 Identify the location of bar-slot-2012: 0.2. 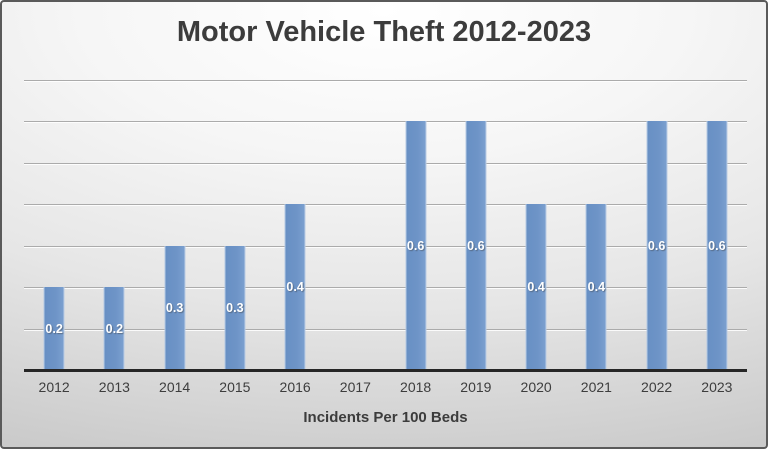
(54, 225).